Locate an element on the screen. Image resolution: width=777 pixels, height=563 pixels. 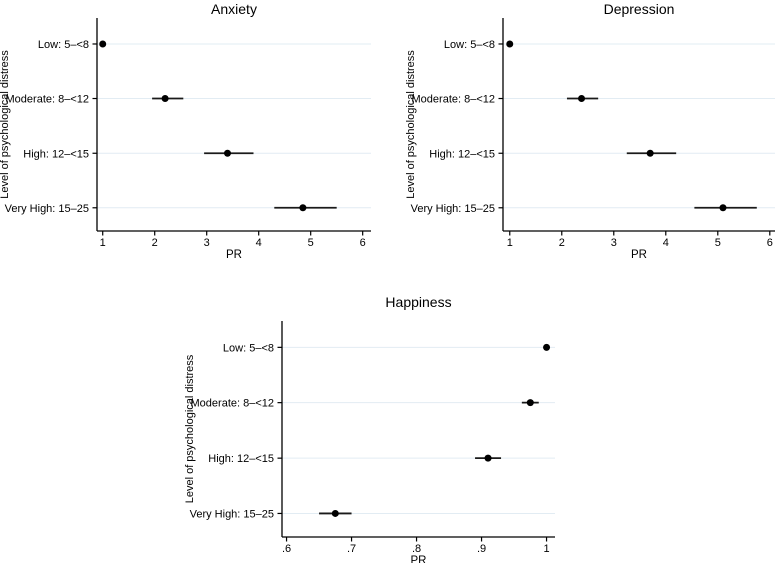
x-tick-label: .7 is located at coordinates (351, 549).